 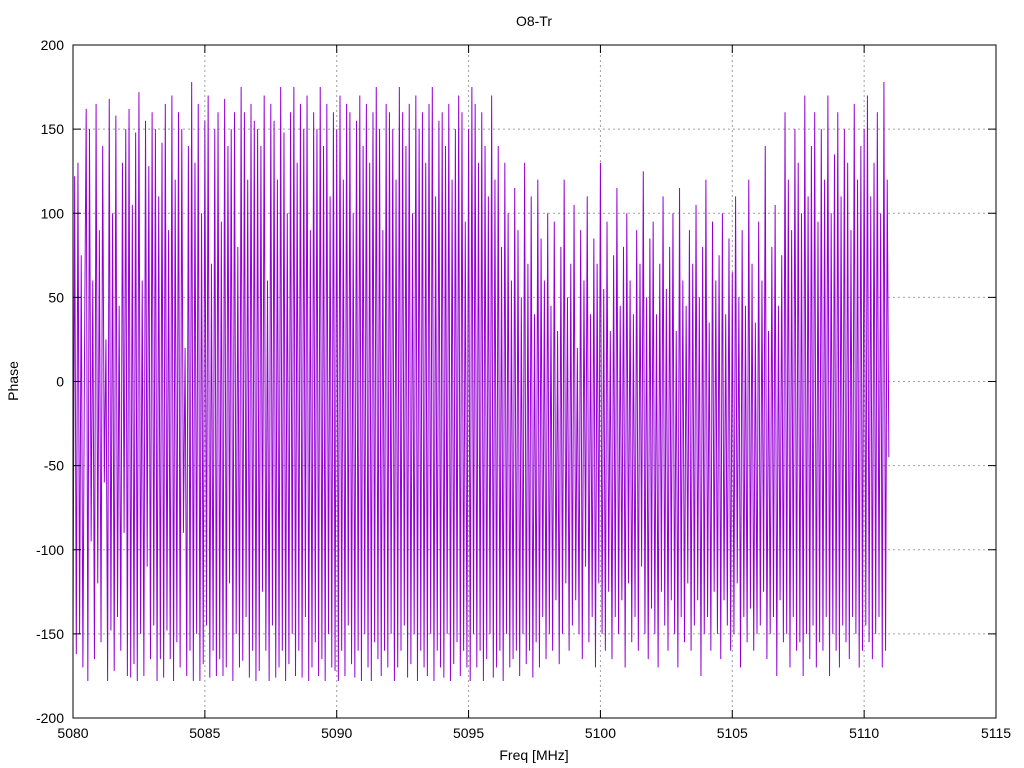 What do you see at coordinates (996, 733) in the screenshot?
I see `x-tick-label: 5115` at bounding box center [996, 733].